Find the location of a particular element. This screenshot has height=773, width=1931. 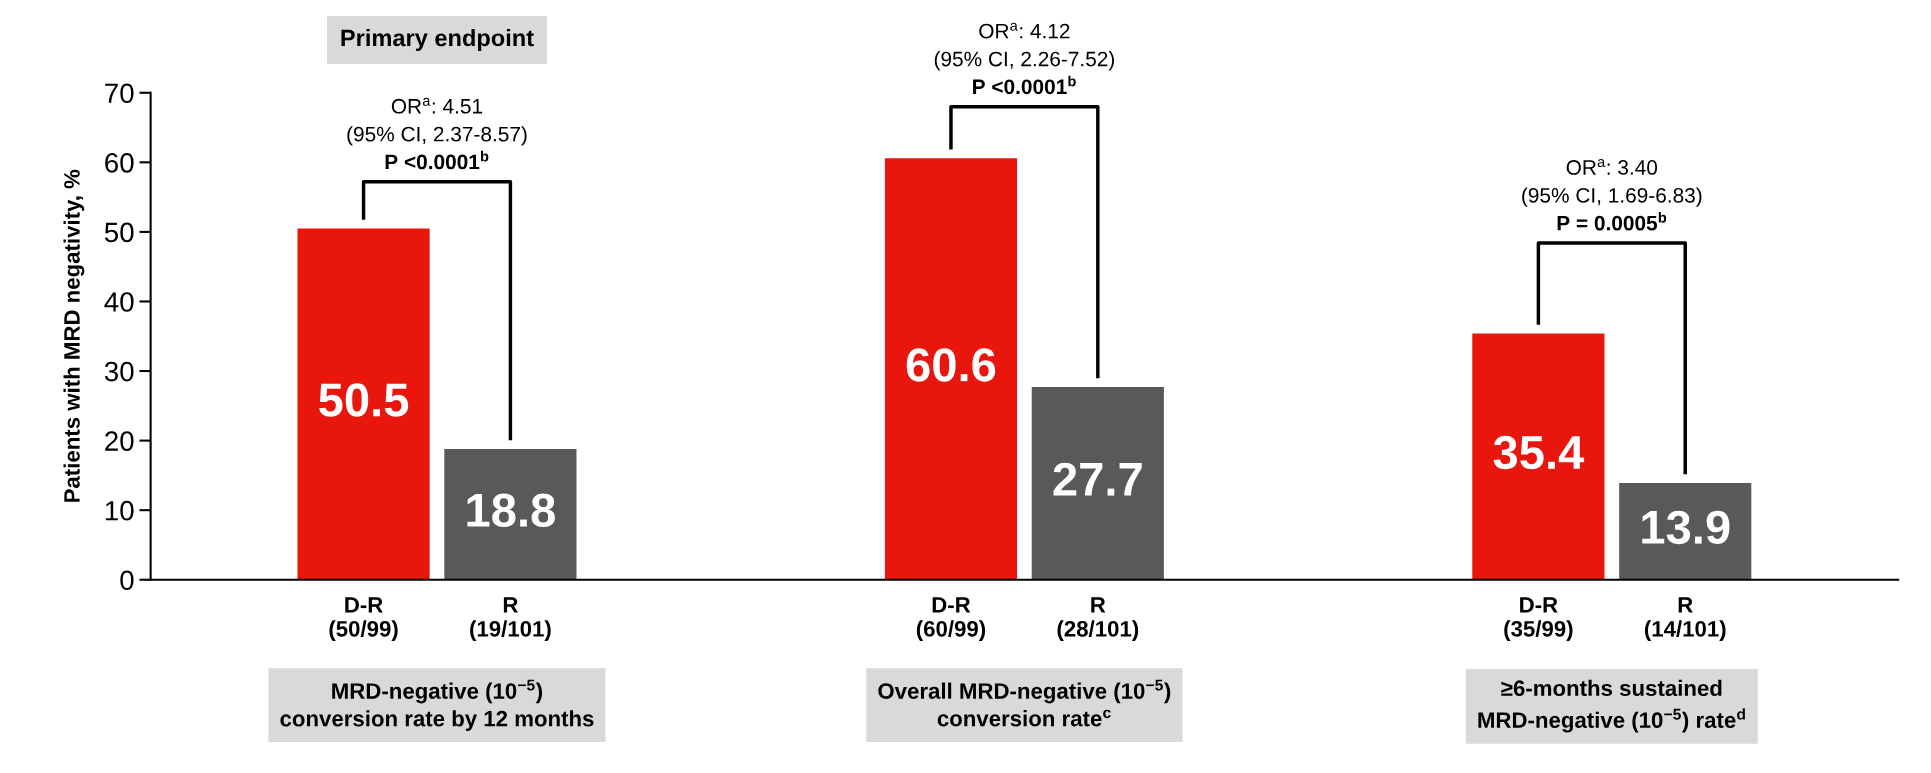

text: ≥6-months sustained MRD-negative (10$^{−5}$) rate$^{d}$ is located at coordinates (1611, 706).